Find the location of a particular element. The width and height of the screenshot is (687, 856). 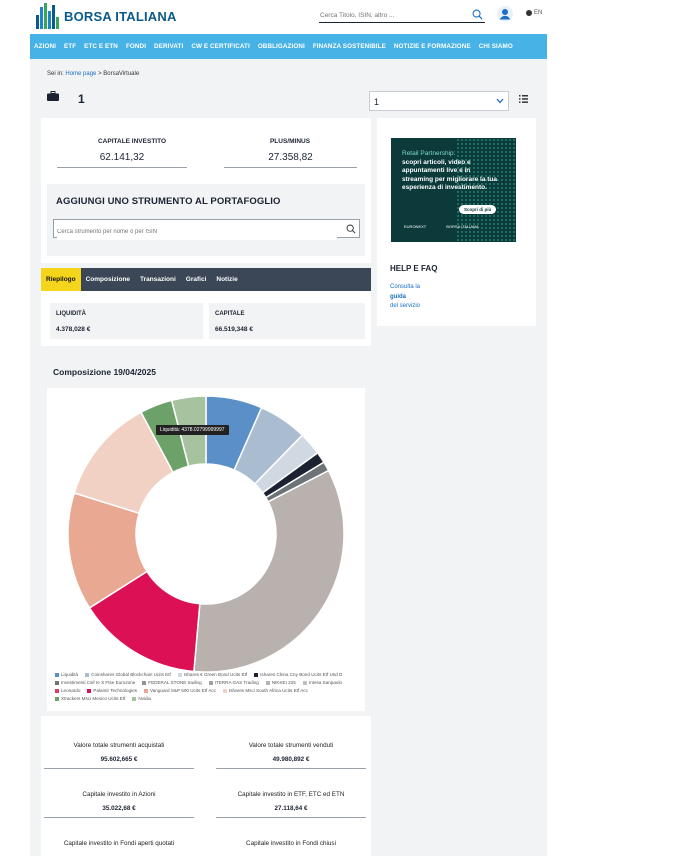

help-link-pre: Consulta la is located at coordinates (405, 287).